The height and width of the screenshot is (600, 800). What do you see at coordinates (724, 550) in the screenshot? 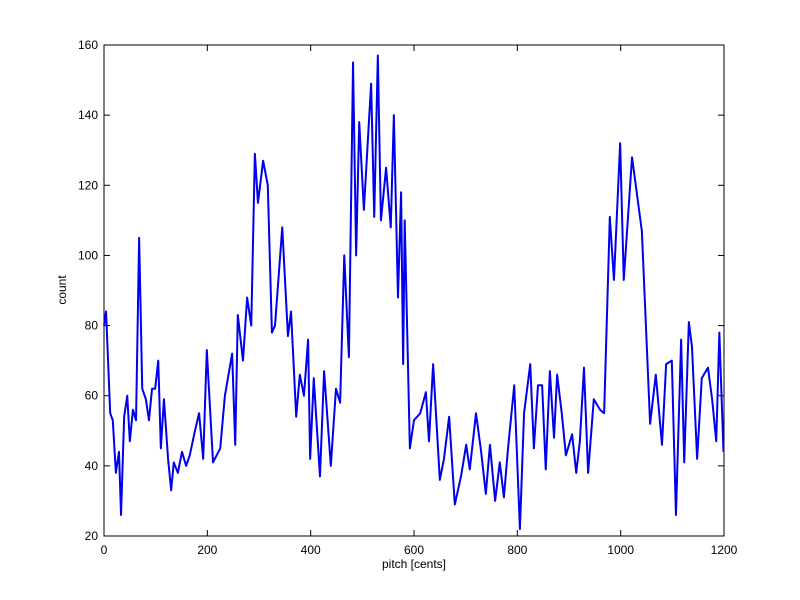
I see `x-tick-label: 1200` at bounding box center [724, 550].